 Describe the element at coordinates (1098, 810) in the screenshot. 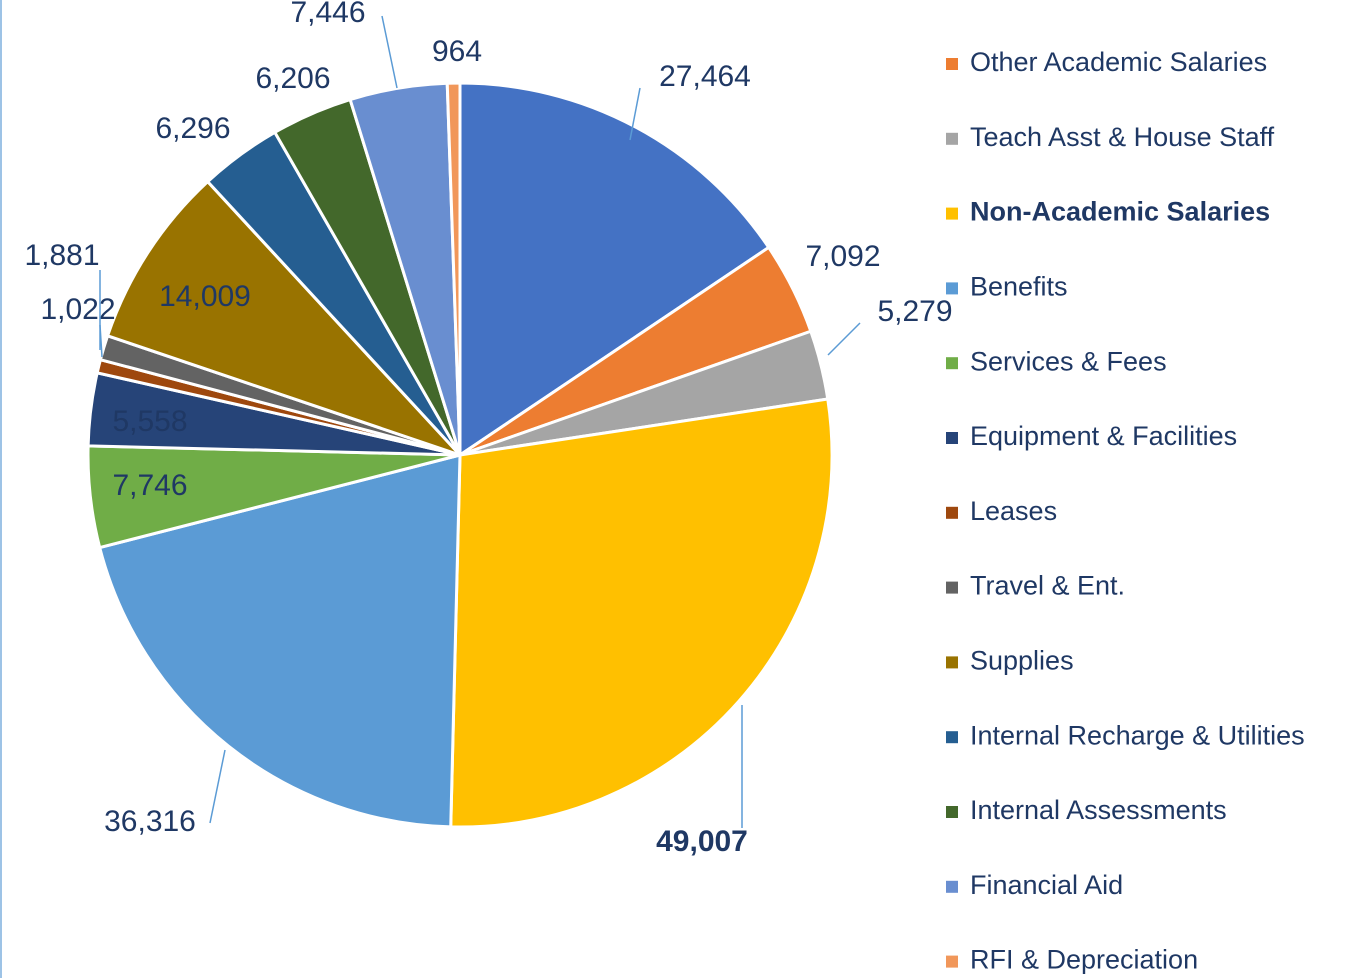

I see `legend-label: Internal Assessments` at that location.